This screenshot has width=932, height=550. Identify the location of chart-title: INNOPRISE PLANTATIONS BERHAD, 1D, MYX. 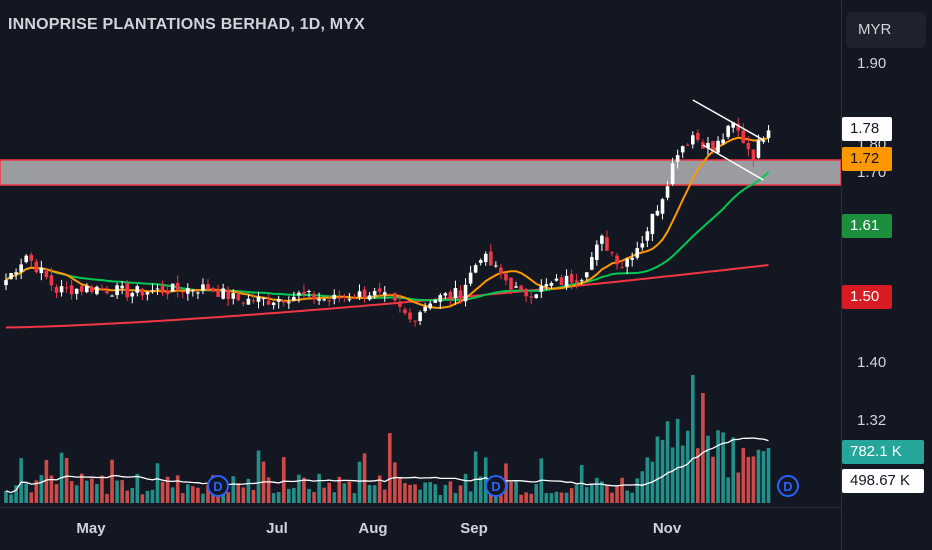
(187, 24).